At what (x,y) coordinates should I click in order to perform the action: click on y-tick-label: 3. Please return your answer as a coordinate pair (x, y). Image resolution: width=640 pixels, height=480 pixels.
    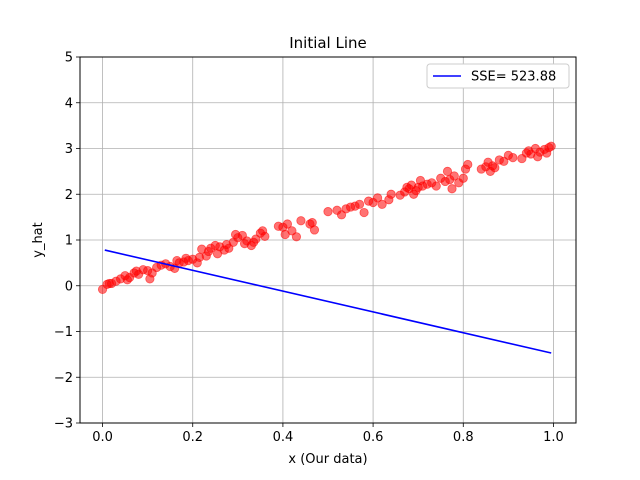
    Looking at the image, I should click on (69, 149).